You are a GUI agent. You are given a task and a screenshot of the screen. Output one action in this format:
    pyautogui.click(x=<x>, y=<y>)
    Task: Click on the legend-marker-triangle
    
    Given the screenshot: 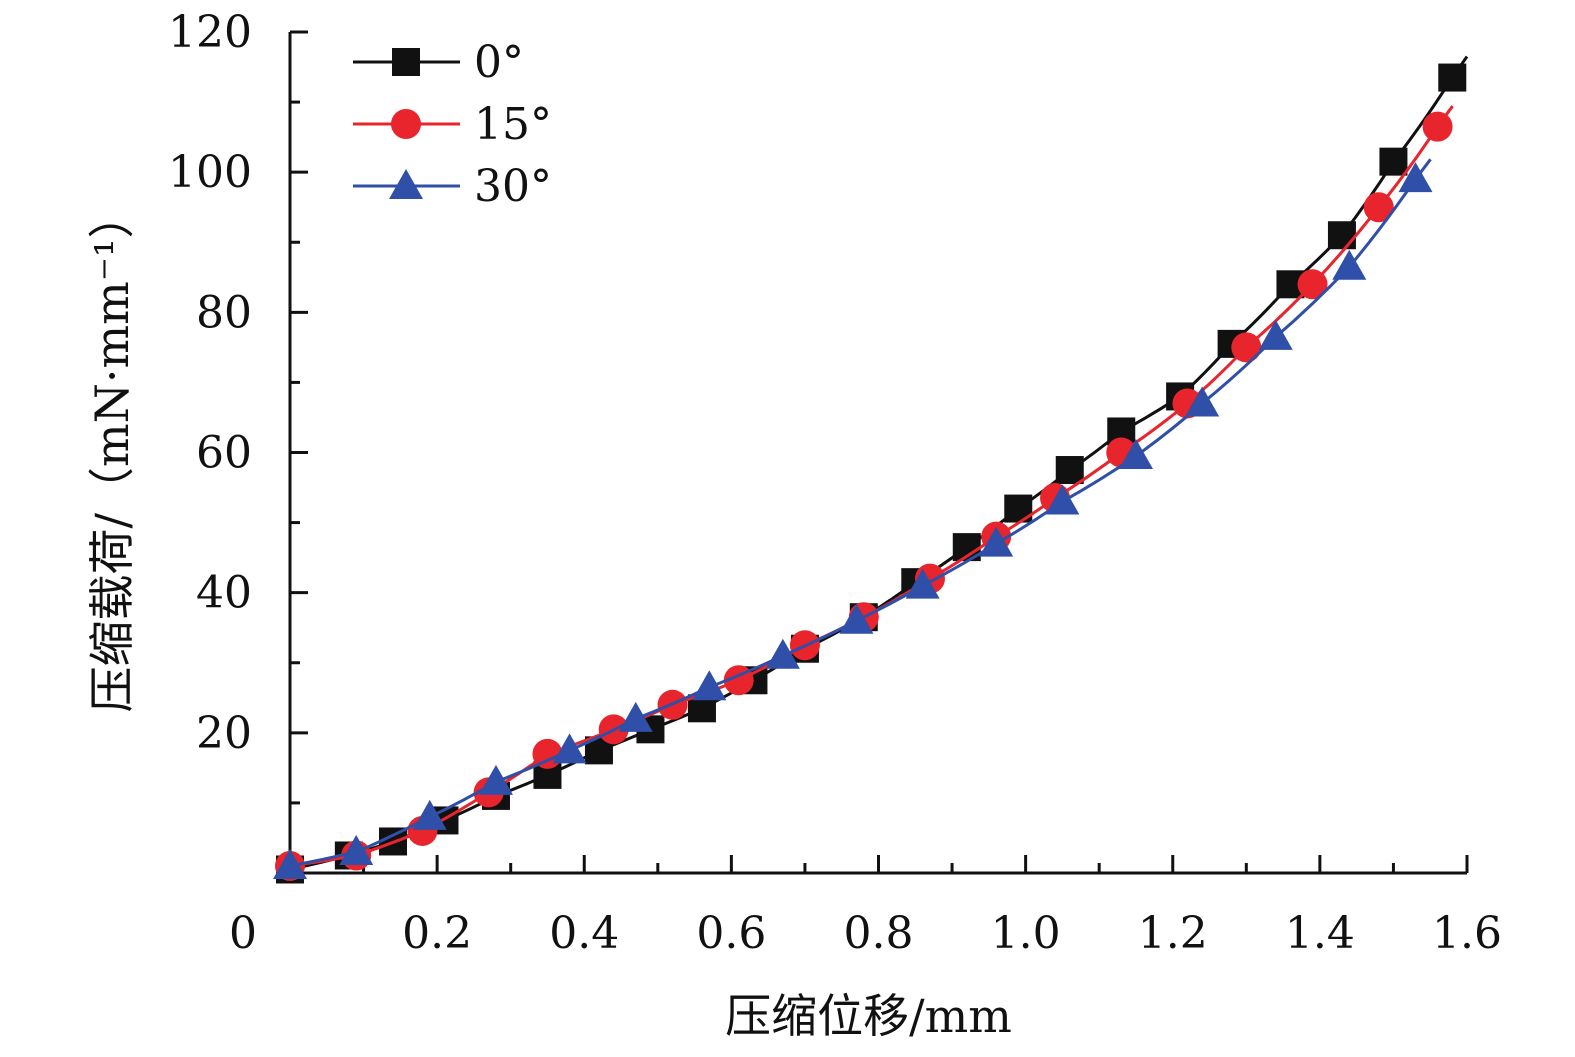 What is the action you would take?
    pyautogui.click(x=406, y=184)
    